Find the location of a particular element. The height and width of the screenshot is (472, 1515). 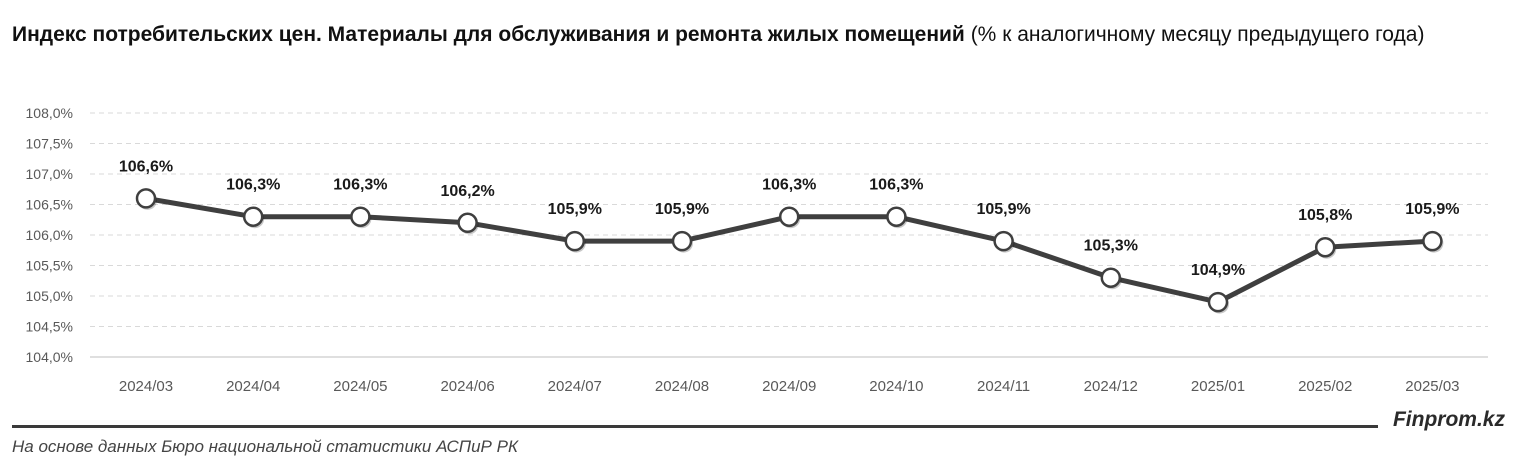

y-tick-label: 104,5% is located at coordinates (49, 327).